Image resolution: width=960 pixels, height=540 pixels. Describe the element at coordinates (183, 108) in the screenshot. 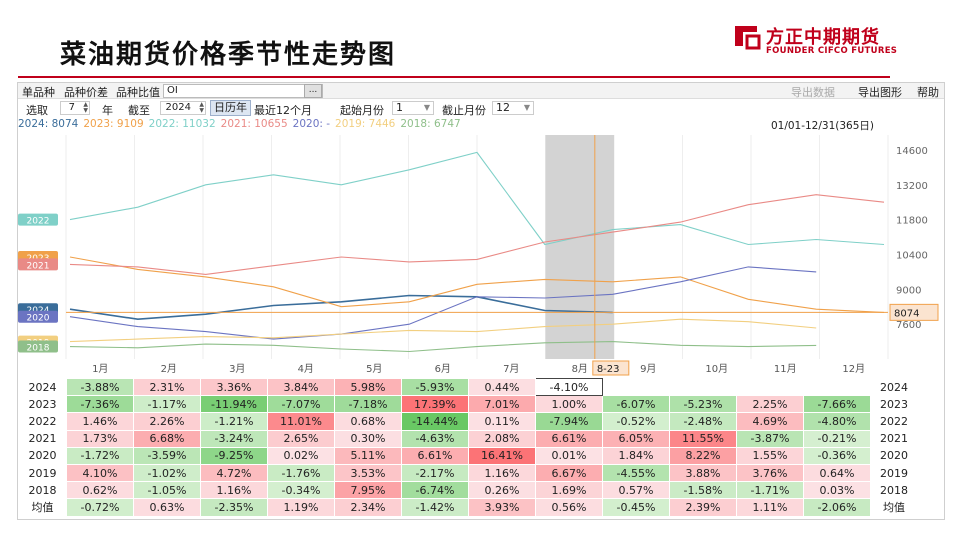

I see `until-year-stepper: 2024 ▲ ▼` at that location.